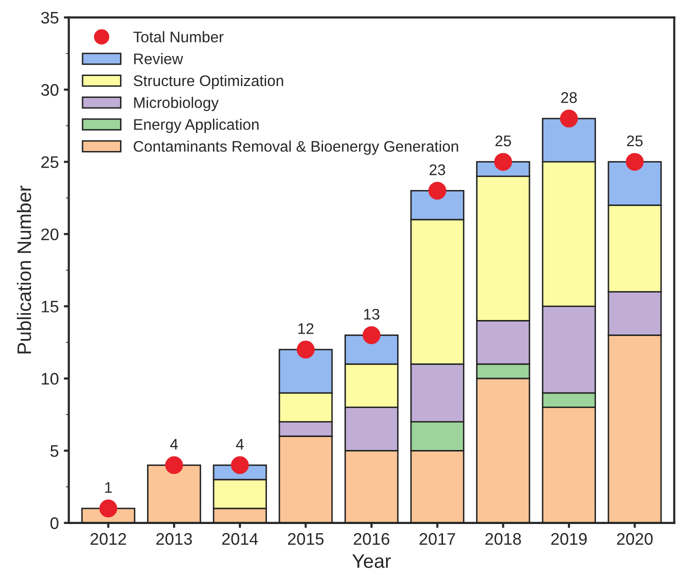  Describe the element at coordinates (635, 539) in the screenshot. I see `x-tick-label: 2020` at that location.